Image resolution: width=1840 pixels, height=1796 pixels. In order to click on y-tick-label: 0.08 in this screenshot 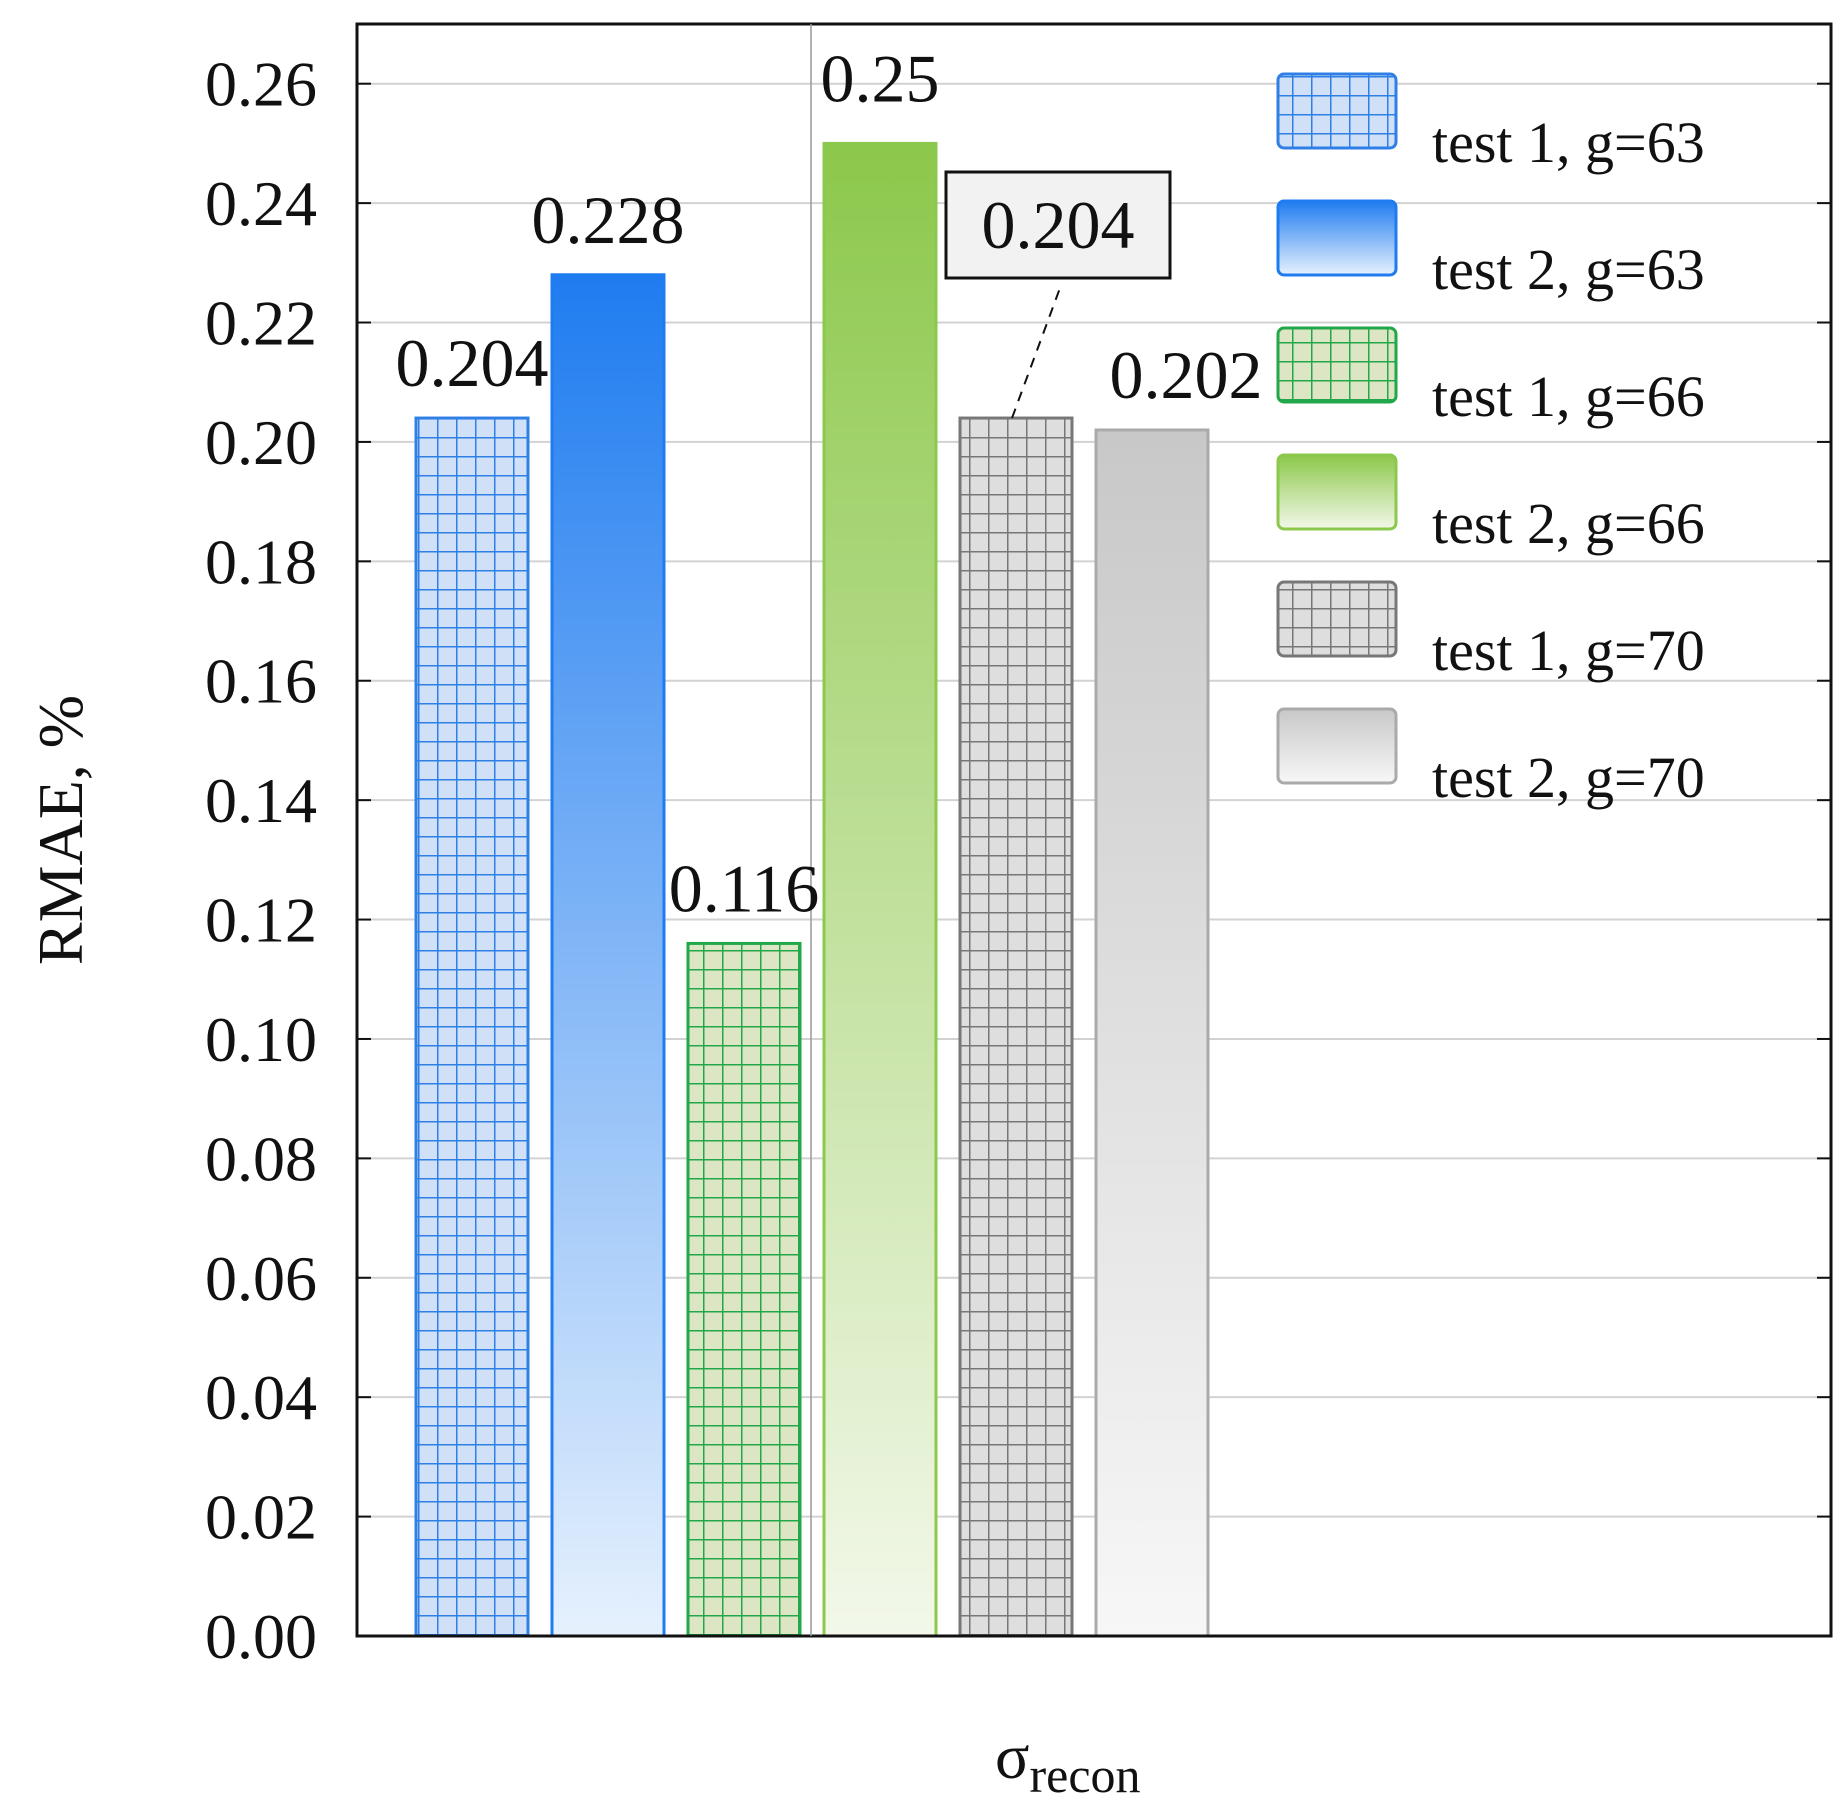, I will do `click(261, 1158)`.